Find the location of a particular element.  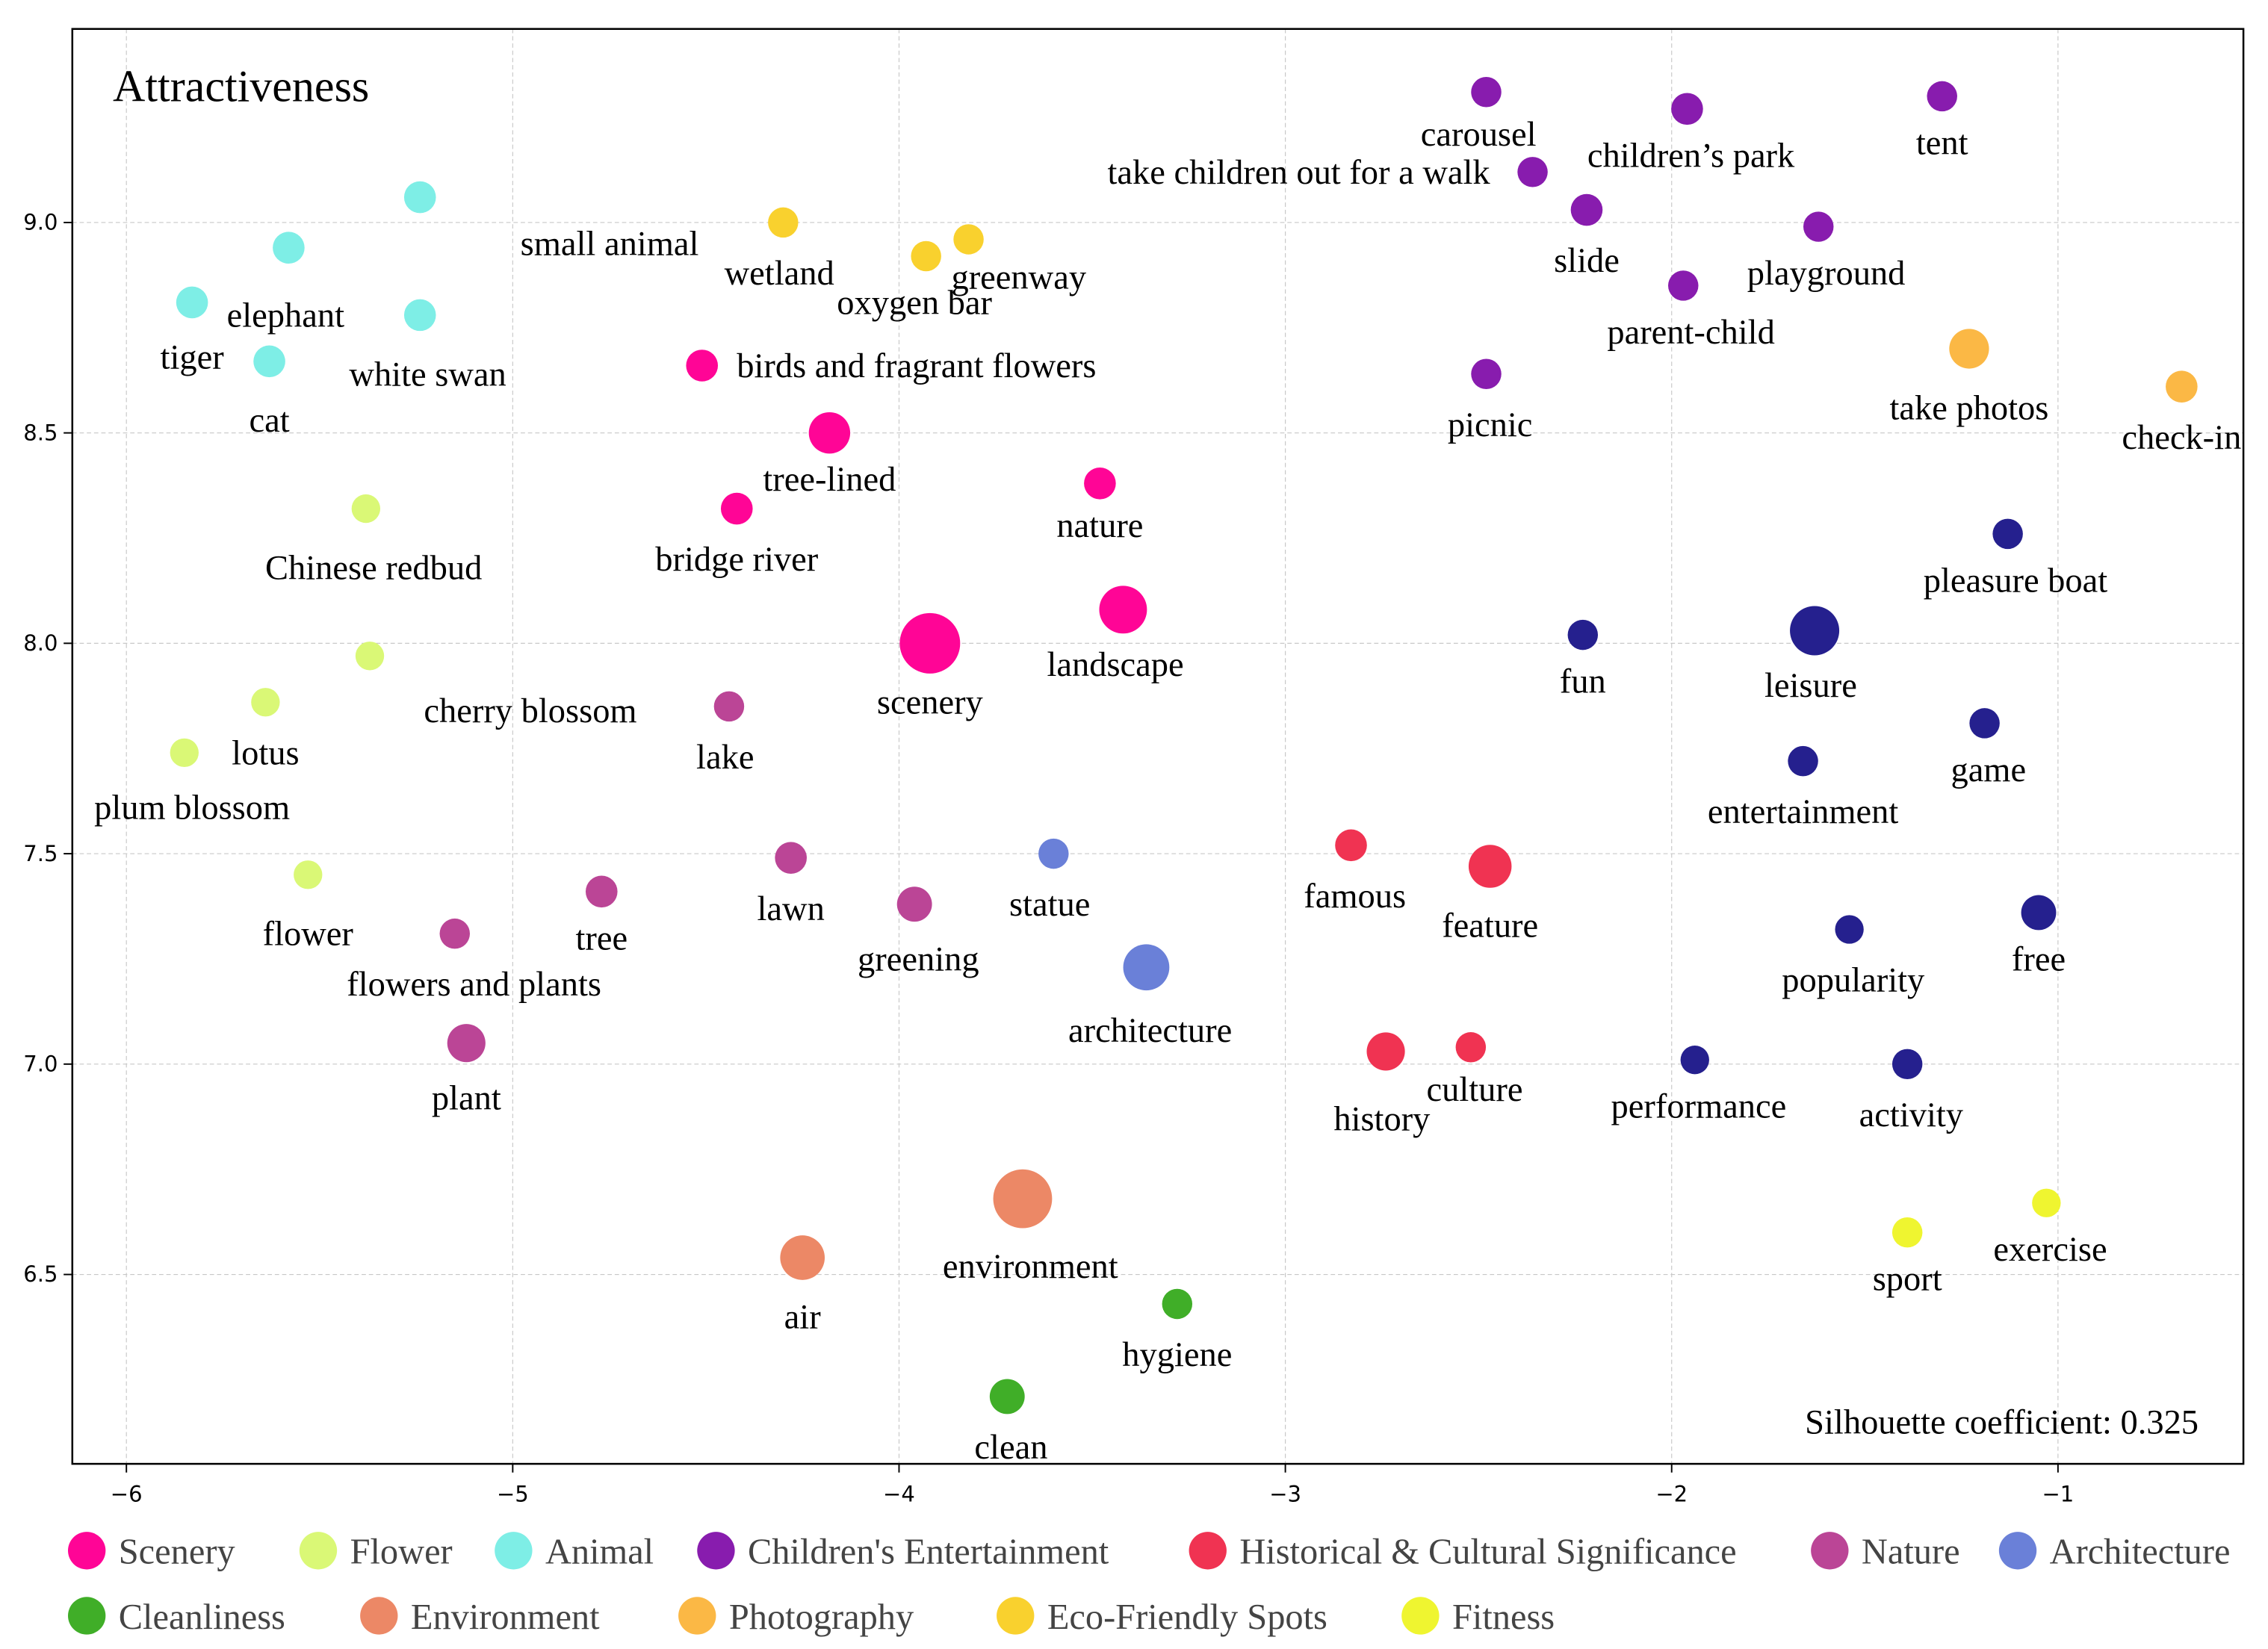

y-tick-label: 7.0 is located at coordinates (40, 1063).